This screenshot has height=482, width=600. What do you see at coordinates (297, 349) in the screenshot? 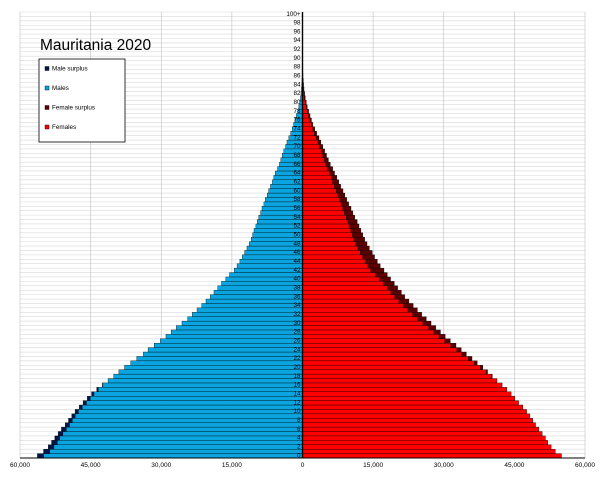
I see `age-tick-label: 24` at bounding box center [297, 349].